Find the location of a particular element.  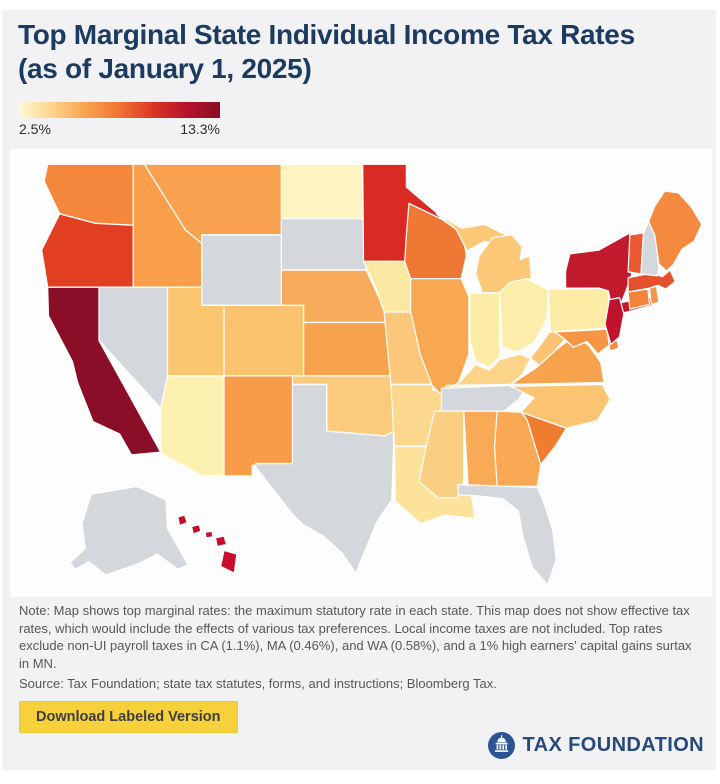

state-HI-oahu is located at coordinates (196, 529).